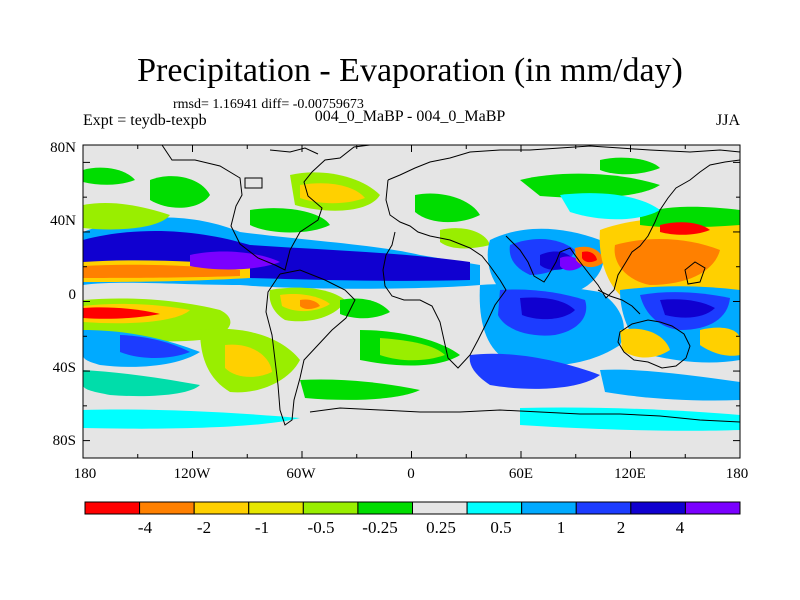  Describe the element at coordinates (441, 527) in the screenshot. I see `colorbar-label: 0.25` at that location.